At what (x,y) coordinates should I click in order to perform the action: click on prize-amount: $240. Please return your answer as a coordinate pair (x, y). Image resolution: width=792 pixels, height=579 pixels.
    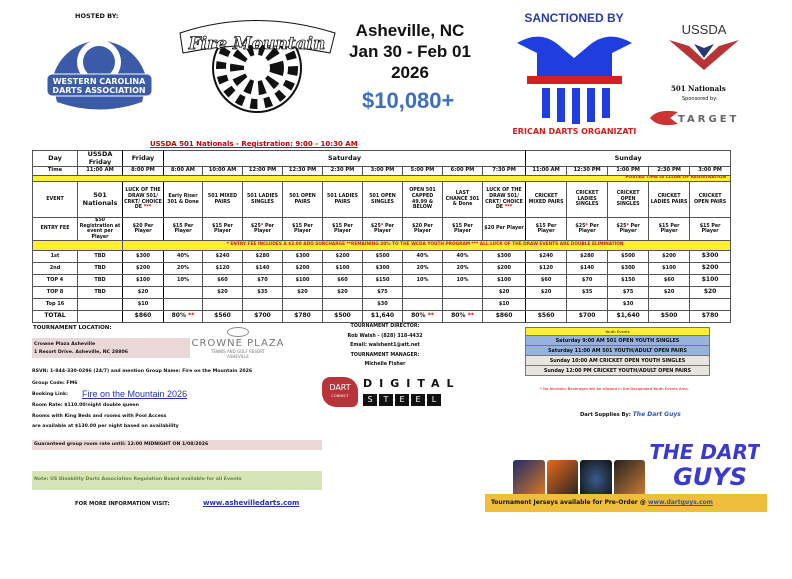
    Looking at the image, I should click on (222, 257).